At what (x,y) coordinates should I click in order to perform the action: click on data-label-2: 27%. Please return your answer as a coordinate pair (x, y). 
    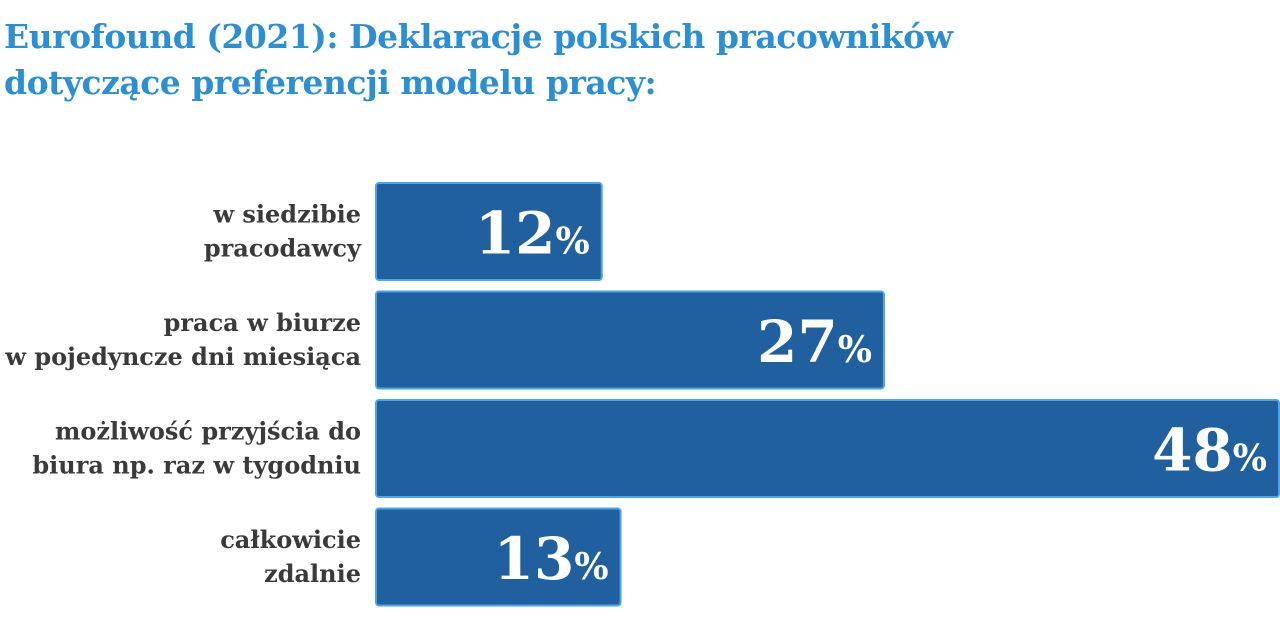
    Looking at the image, I should click on (814, 342).